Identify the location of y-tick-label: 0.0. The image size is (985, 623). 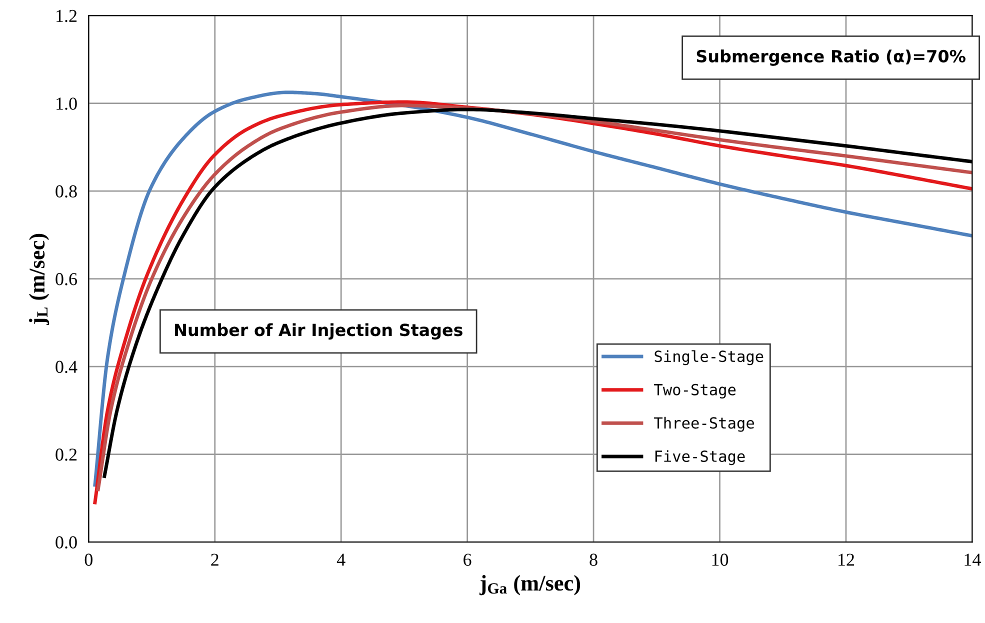
(66, 542).